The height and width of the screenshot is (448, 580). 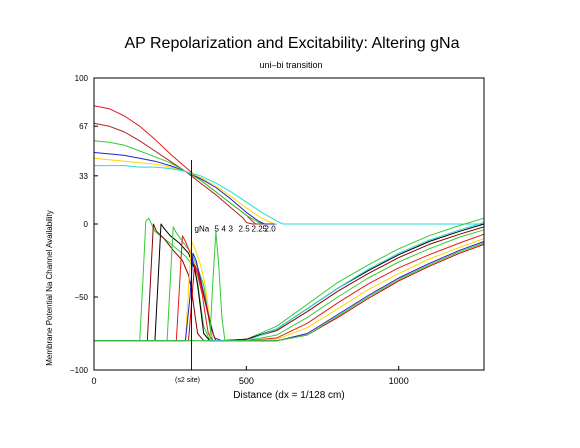 What do you see at coordinates (288, 395) in the screenshot?
I see `x-axis-label: Distance (dx = 1/128 cm)` at bounding box center [288, 395].